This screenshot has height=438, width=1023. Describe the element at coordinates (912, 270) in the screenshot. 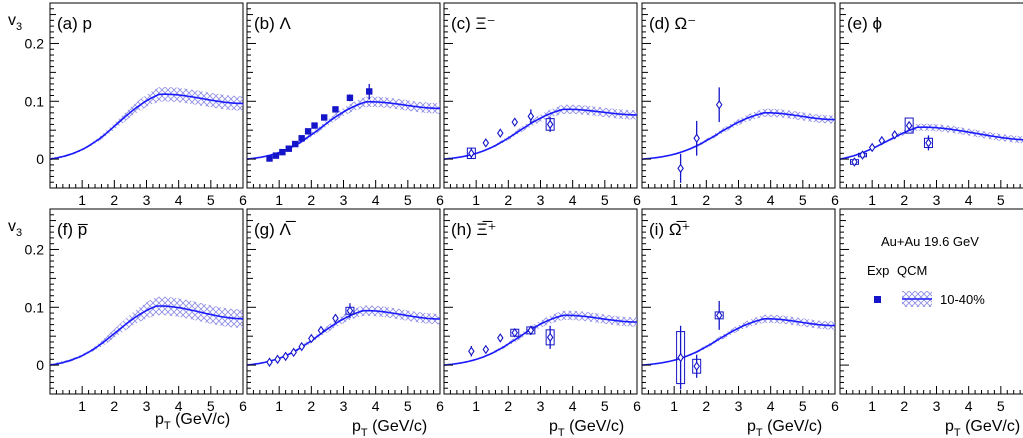

I see `legend-col-model: QCM` at that location.